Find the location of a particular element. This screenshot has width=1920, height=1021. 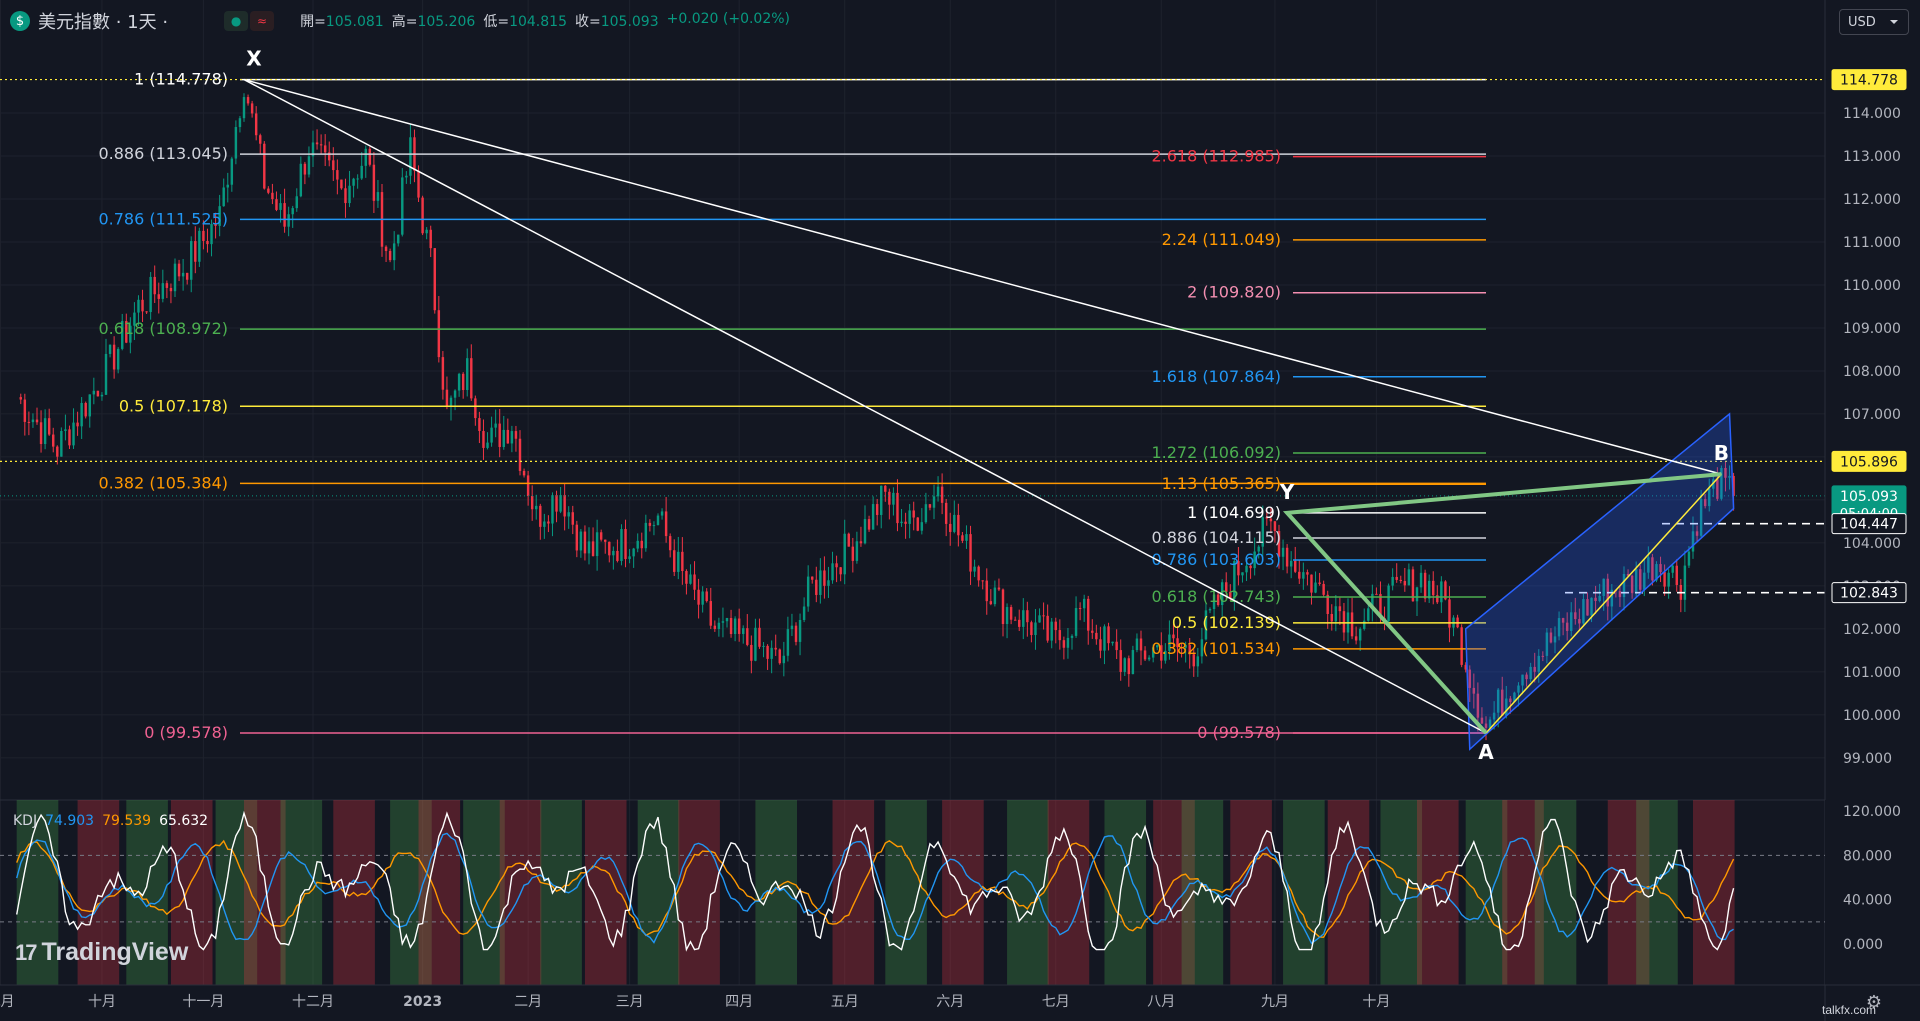

time-axis: 九月 十月 十一月 十二月 2023 二月 三月 四月 五月 六月 七月 八月 九月 十月 ⚙ is located at coordinates (960, 998).